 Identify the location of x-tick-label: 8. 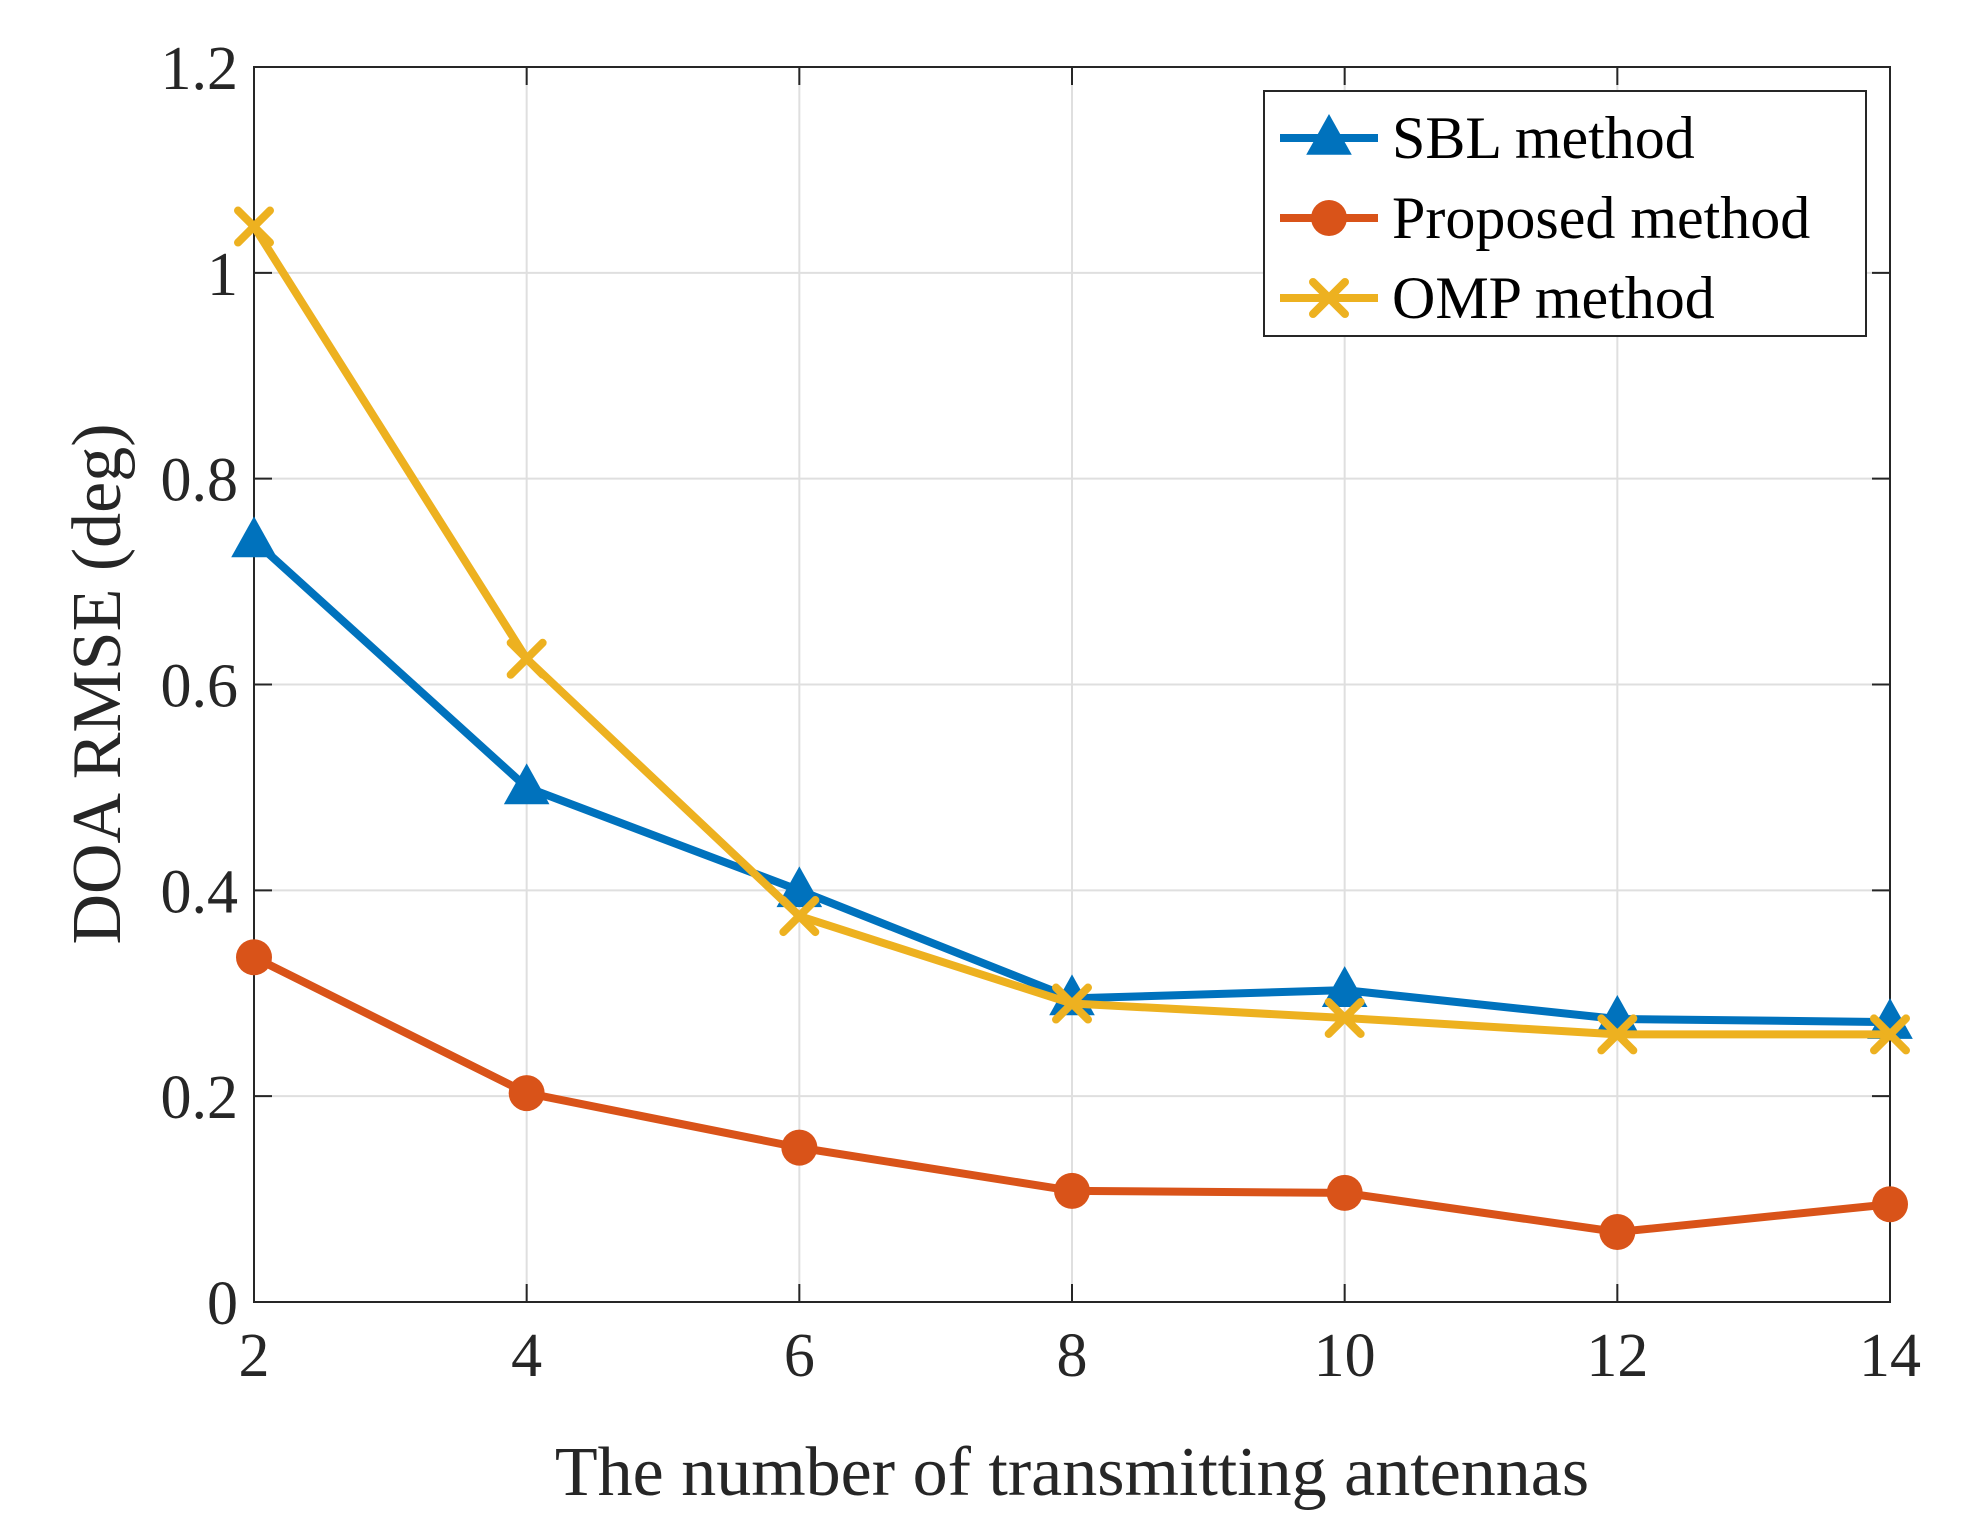
(1072, 1356).